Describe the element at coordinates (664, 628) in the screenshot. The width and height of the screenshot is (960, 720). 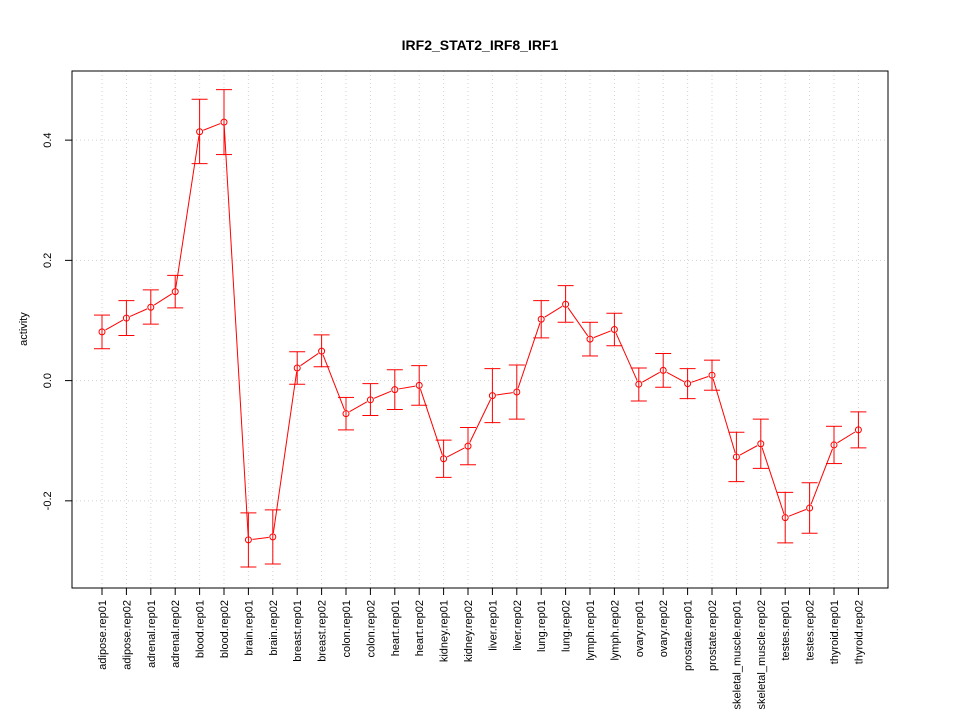
I see `x-tick-label: ovary.rep02` at that location.